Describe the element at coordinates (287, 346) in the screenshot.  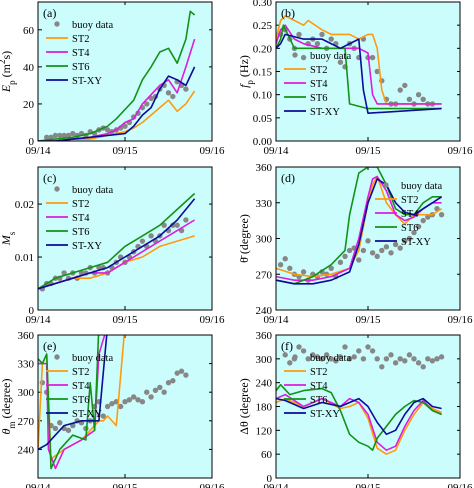
I see `panel-label: (f)` at that location.